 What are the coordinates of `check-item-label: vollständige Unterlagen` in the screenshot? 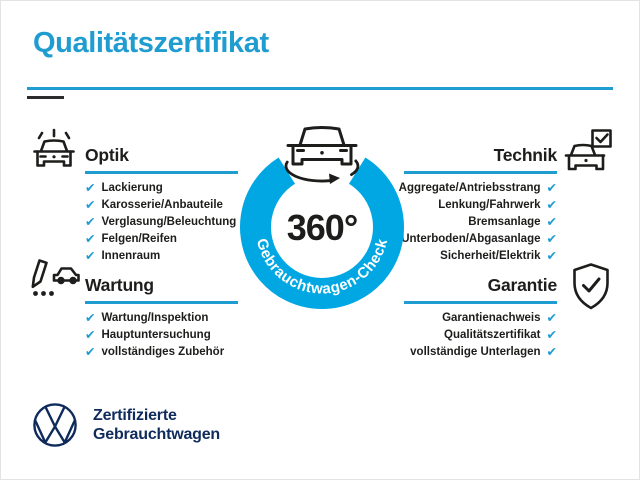 It's located at (475, 351).